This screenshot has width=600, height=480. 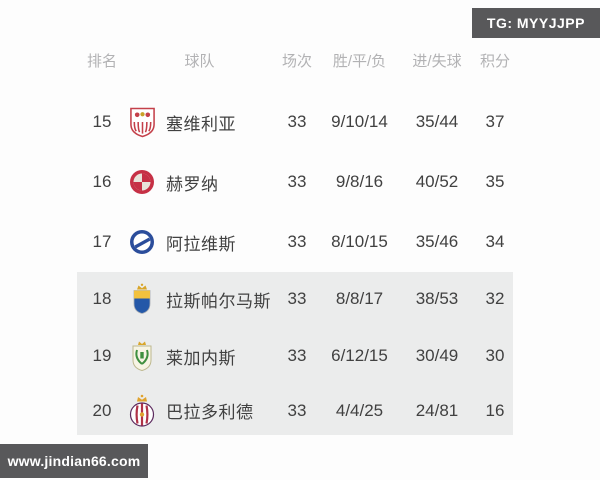 I want to click on table-row: 16 赫罗纳 33 9/8/16 40/52 35, so click(x=295, y=182).